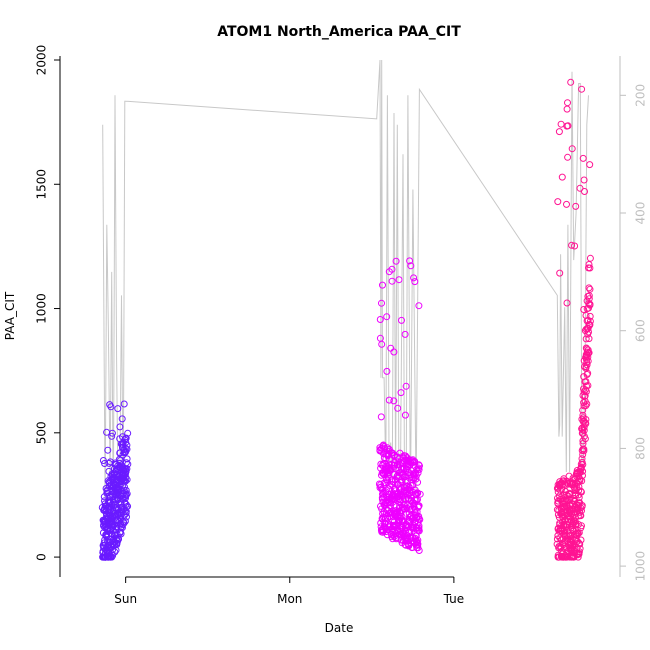 The height and width of the screenshot is (650, 650). Describe the element at coordinates (641, 213) in the screenshot. I see `y2-tick-label: 400` at that location.